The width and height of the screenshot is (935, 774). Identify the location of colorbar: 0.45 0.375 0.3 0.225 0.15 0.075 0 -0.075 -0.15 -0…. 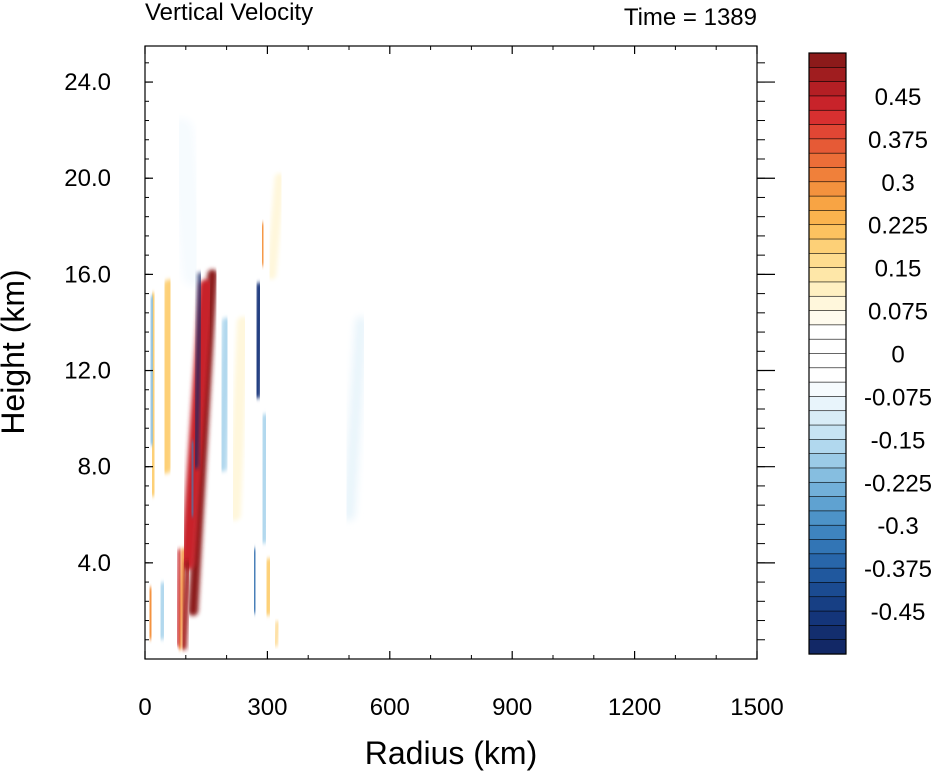
(870, 353).